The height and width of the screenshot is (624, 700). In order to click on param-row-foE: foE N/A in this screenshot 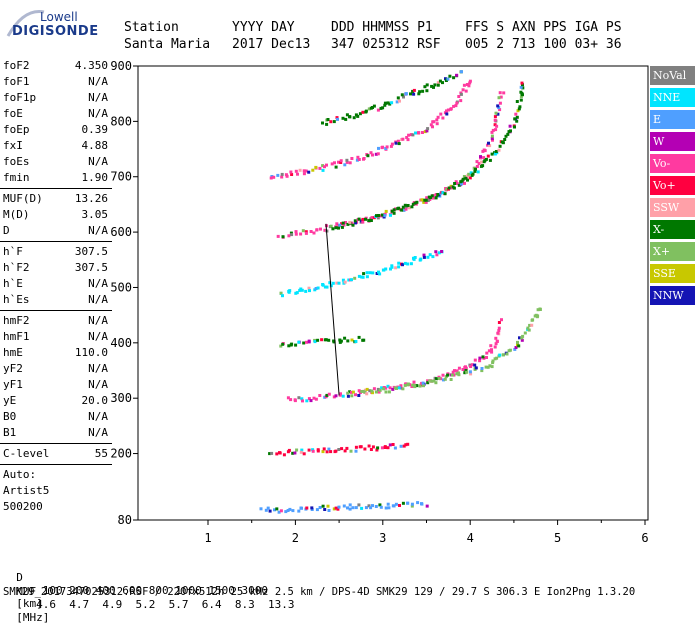, I will do `click(56, 114)`.